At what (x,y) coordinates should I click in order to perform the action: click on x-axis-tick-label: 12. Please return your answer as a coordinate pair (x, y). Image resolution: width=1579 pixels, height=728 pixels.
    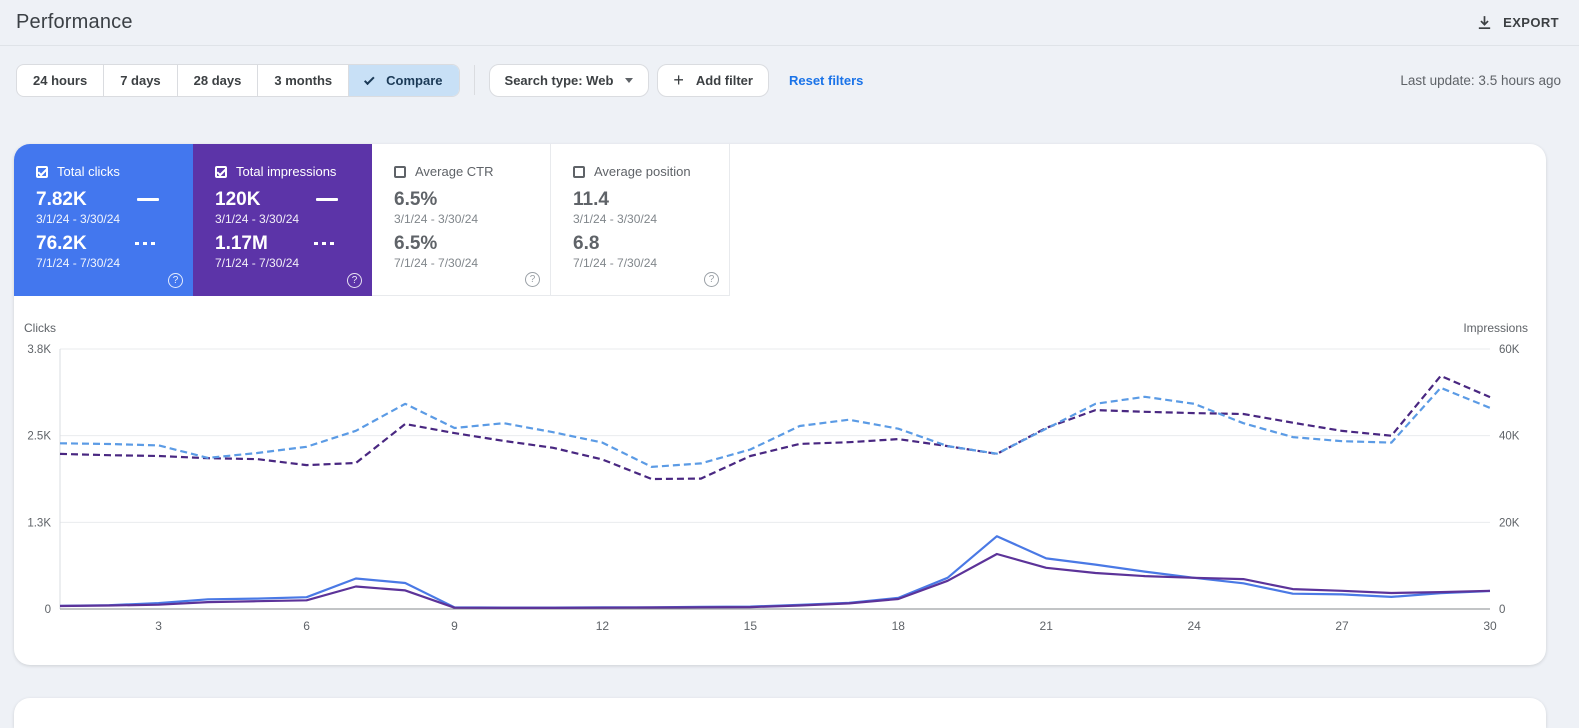
    Looking at the image, I should click on (603, 626).